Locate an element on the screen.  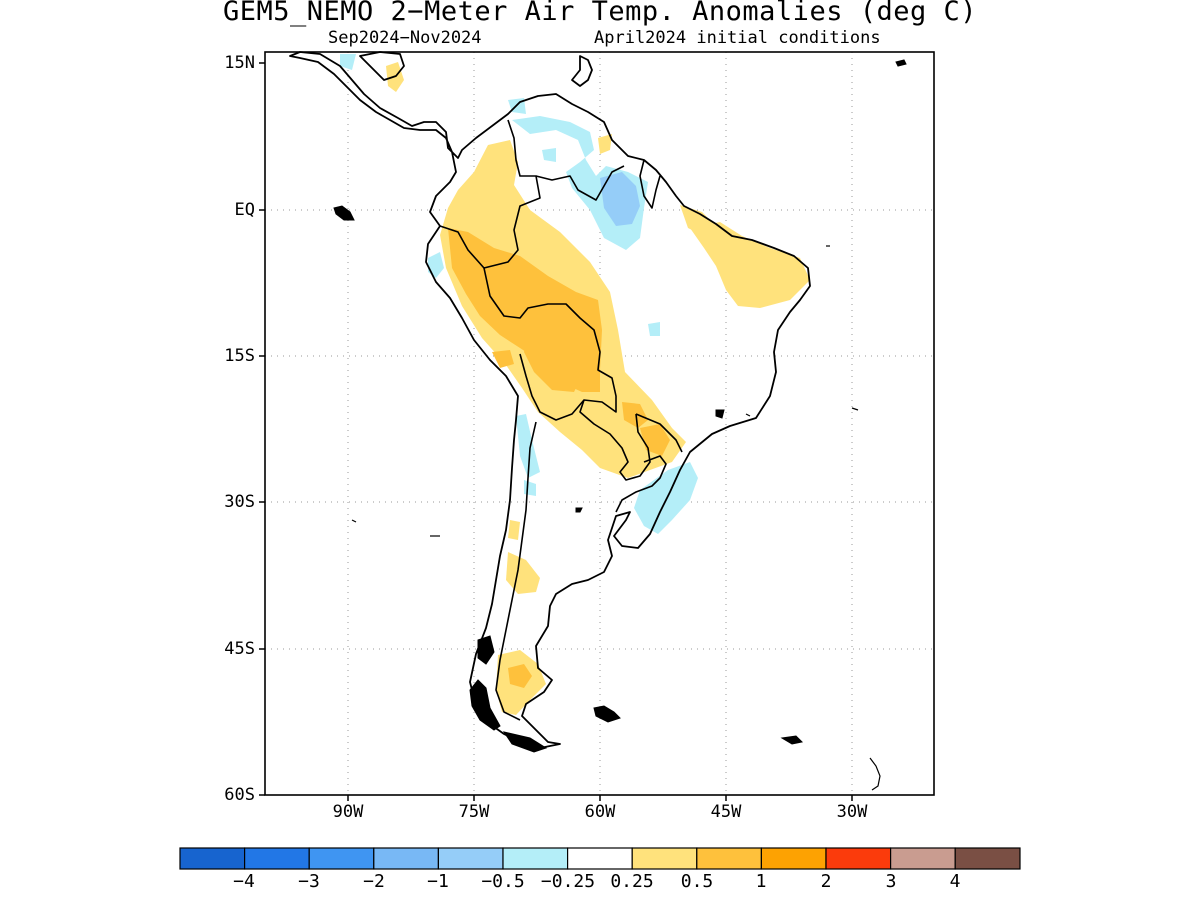
colorbar is located at coordinates (600, 858).